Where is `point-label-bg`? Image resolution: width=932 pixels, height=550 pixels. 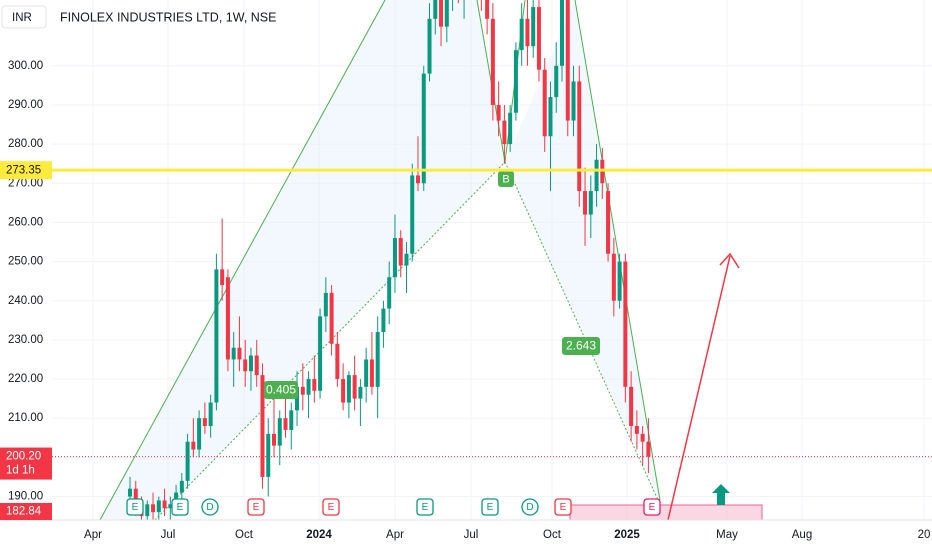 point-label-bg is located at coordinates (506, 179).